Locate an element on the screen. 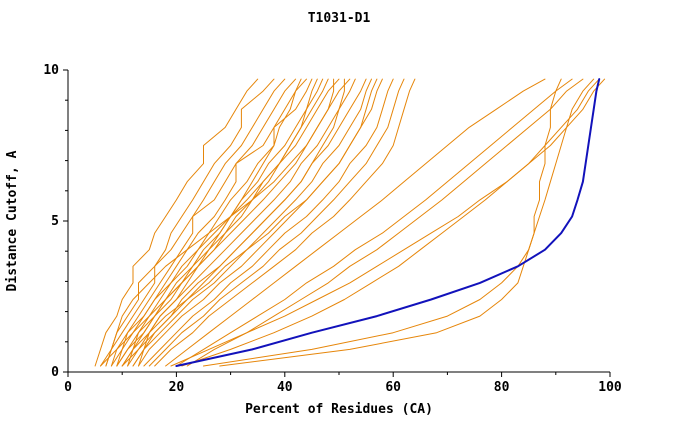 Image resolution: width=680 pixels, height=440 pixels. x-tick-label: 60 is located at coordinates (393, 387).